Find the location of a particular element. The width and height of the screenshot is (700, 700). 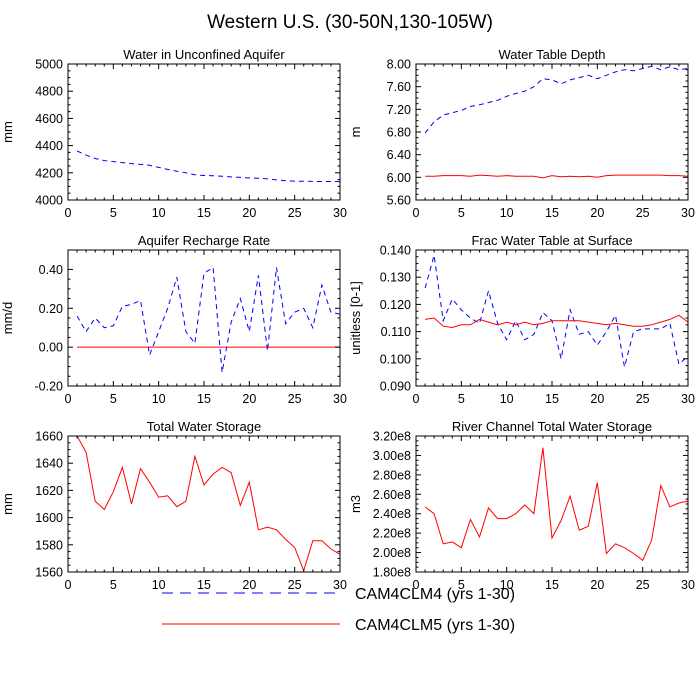

y-tick-label: 2.60e8 is located at coordinates (392, 495).